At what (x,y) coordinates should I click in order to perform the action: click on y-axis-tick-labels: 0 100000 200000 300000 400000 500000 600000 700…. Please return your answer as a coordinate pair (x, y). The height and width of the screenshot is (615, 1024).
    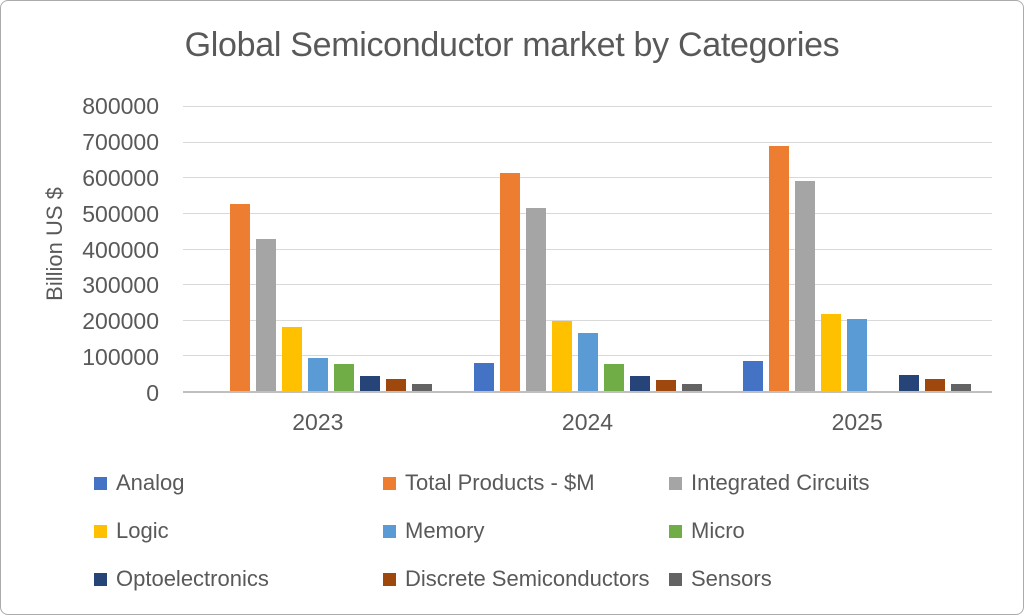
    Looking at the image, I should click on (80, 249).